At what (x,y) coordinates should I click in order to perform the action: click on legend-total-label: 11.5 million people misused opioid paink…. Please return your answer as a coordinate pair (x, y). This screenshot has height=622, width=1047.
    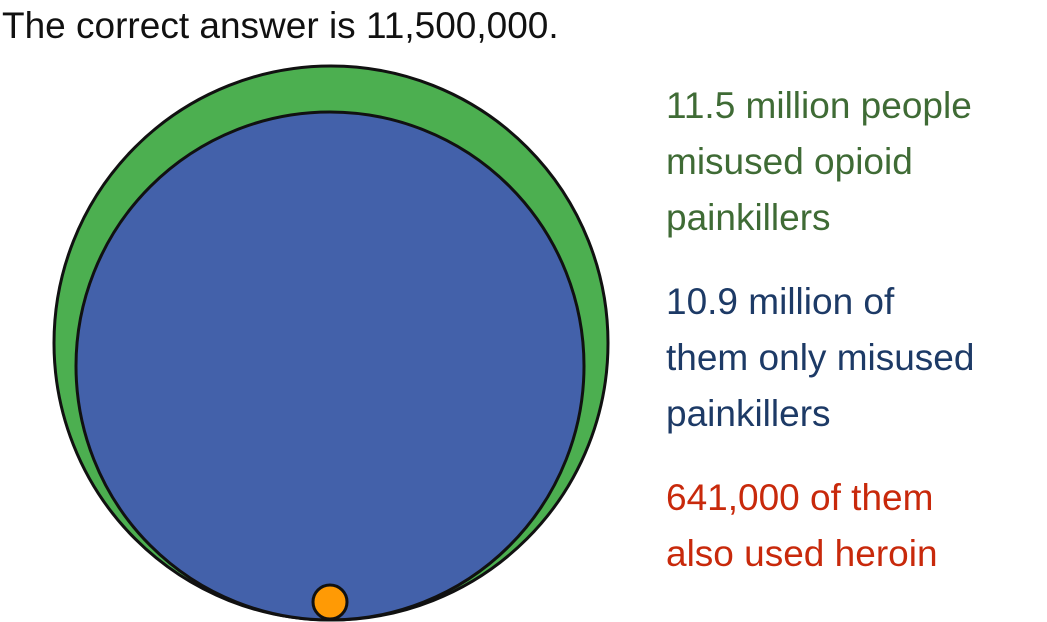
    Looking at the image, I should click on (819, 161).